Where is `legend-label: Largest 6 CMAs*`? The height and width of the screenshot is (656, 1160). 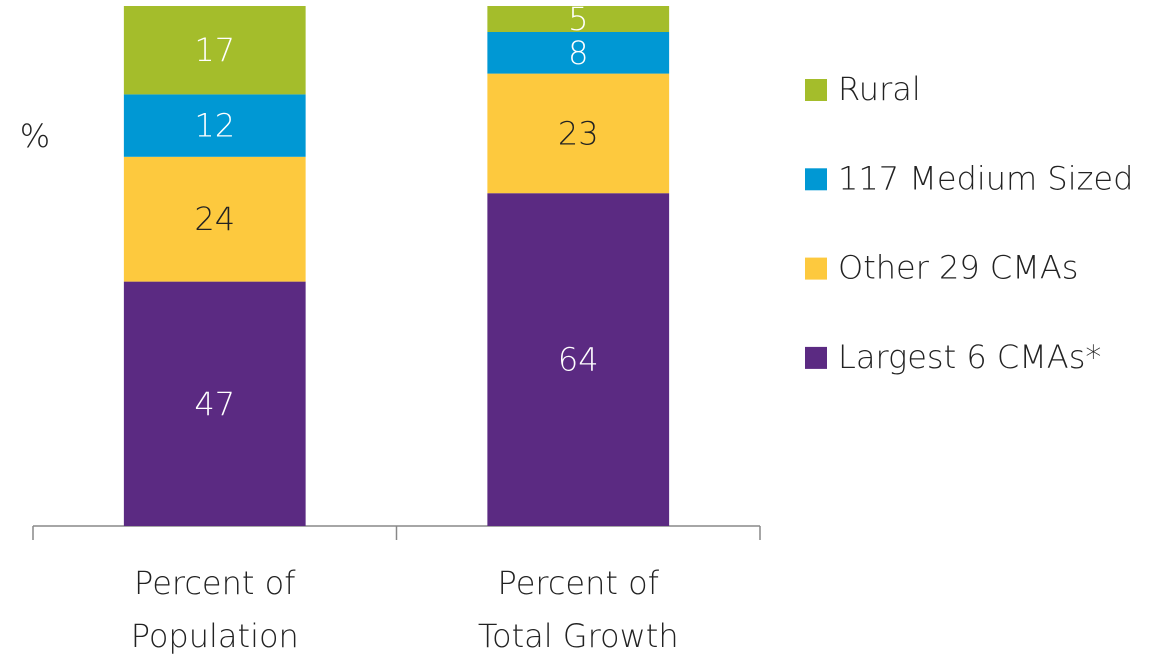
legend-label: Largest 6 CMAs* is located at coordinates (969, 357).